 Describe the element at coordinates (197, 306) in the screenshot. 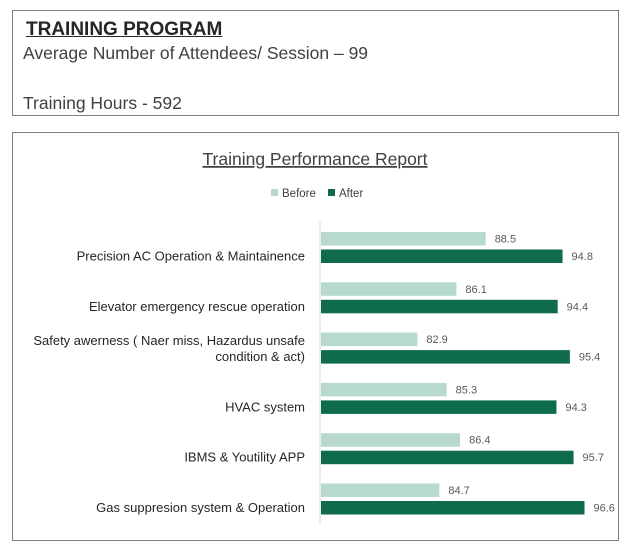

I see `category-label: Elevator emergency rescue operation` at that location.